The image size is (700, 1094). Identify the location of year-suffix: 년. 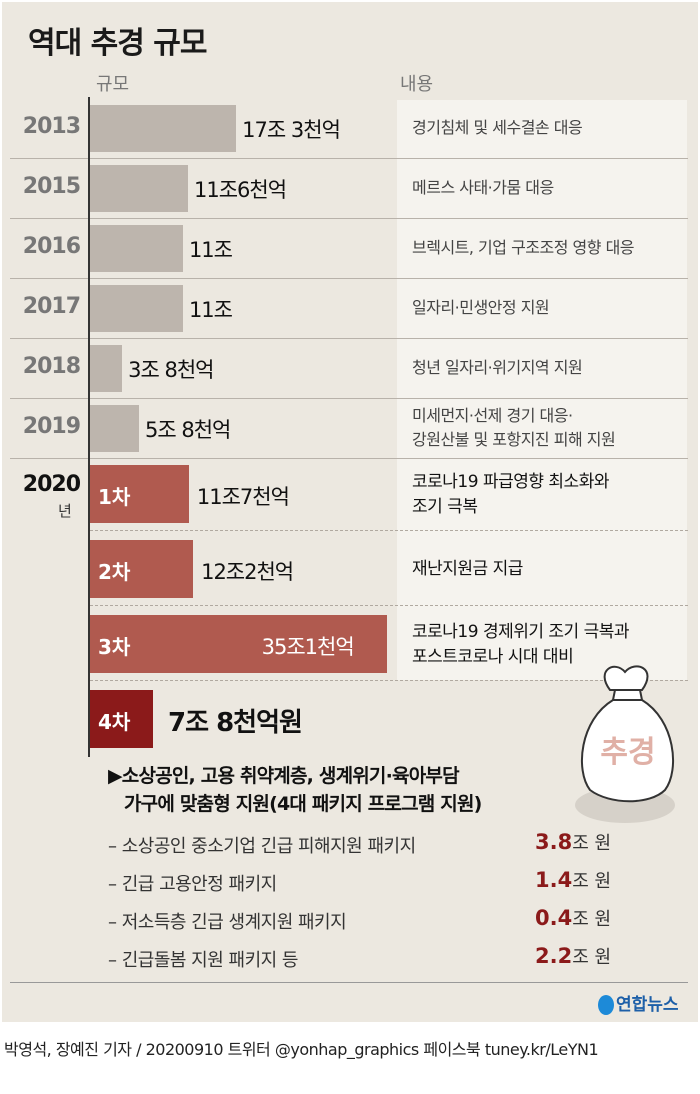
(65, 511).